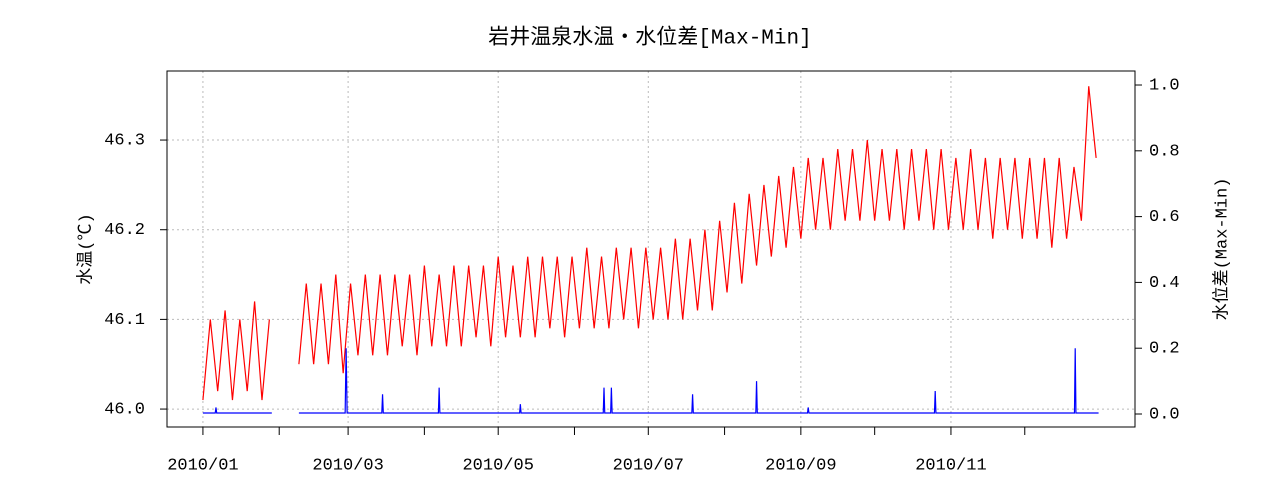 The width and height of the screenshot is (1280, 500). I want to click on y-tick-label: 46.2, so click(124, 230).